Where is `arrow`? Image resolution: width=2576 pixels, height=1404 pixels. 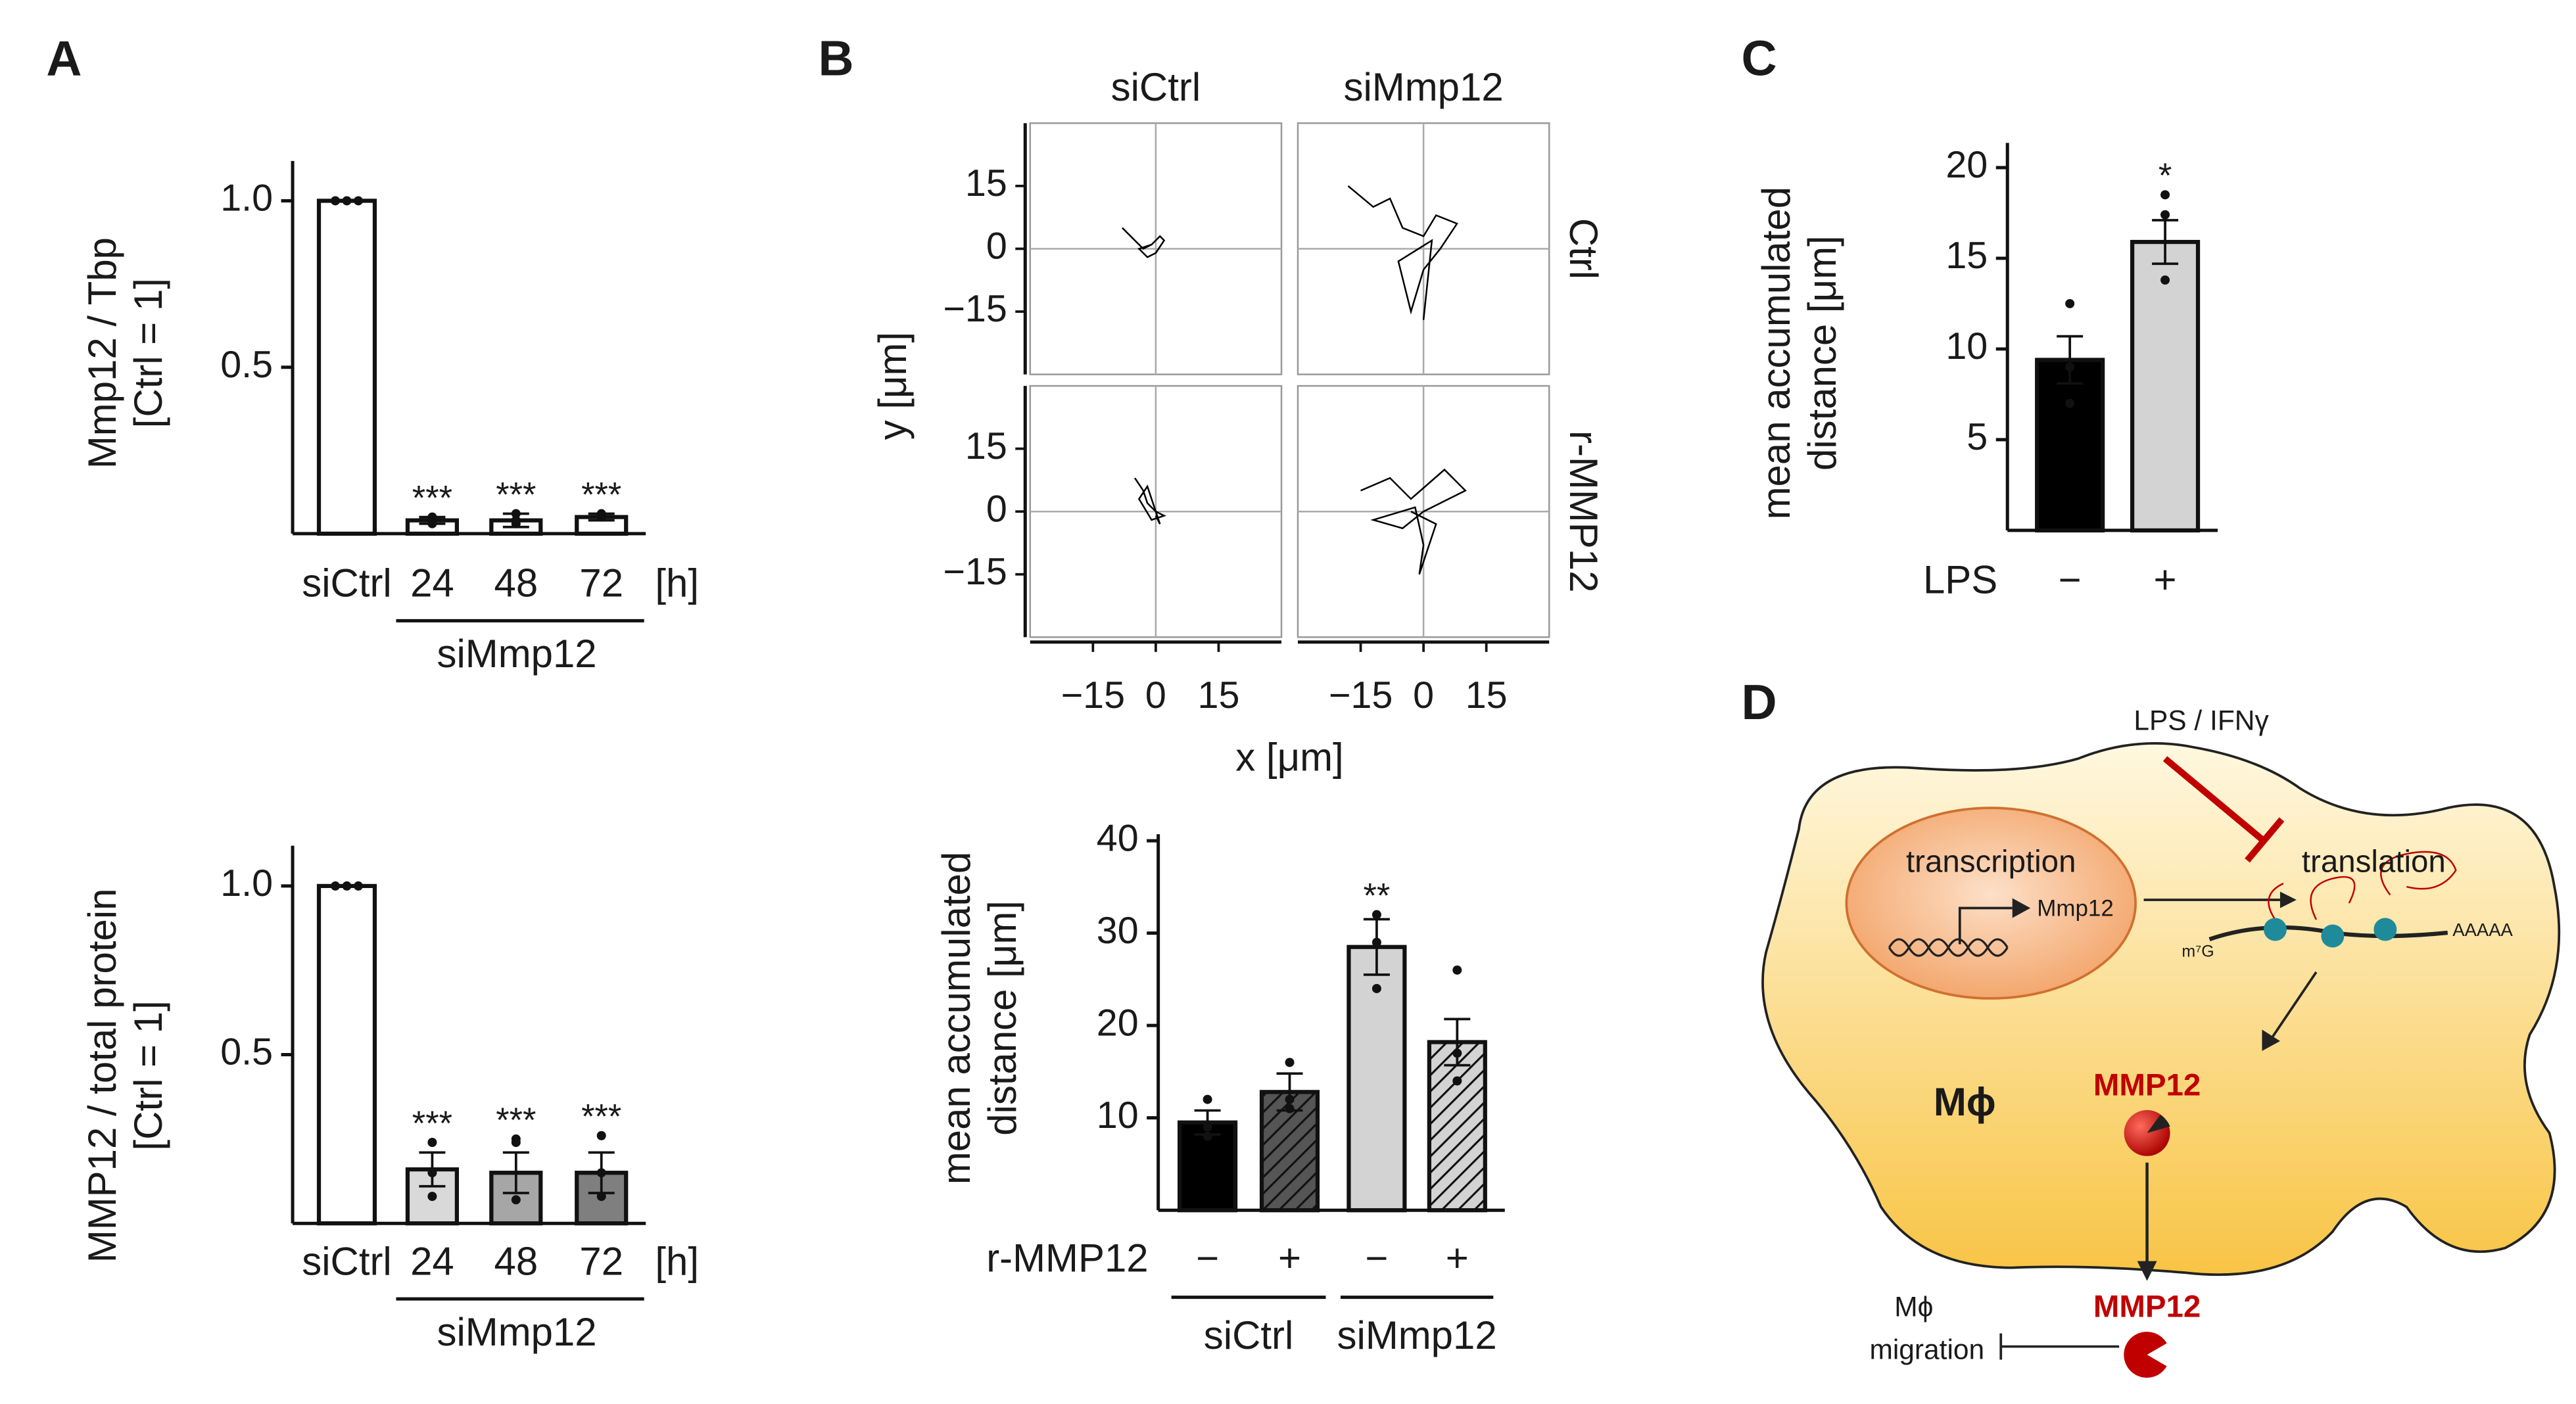
arrow is located at coordinates (2294, 1005).